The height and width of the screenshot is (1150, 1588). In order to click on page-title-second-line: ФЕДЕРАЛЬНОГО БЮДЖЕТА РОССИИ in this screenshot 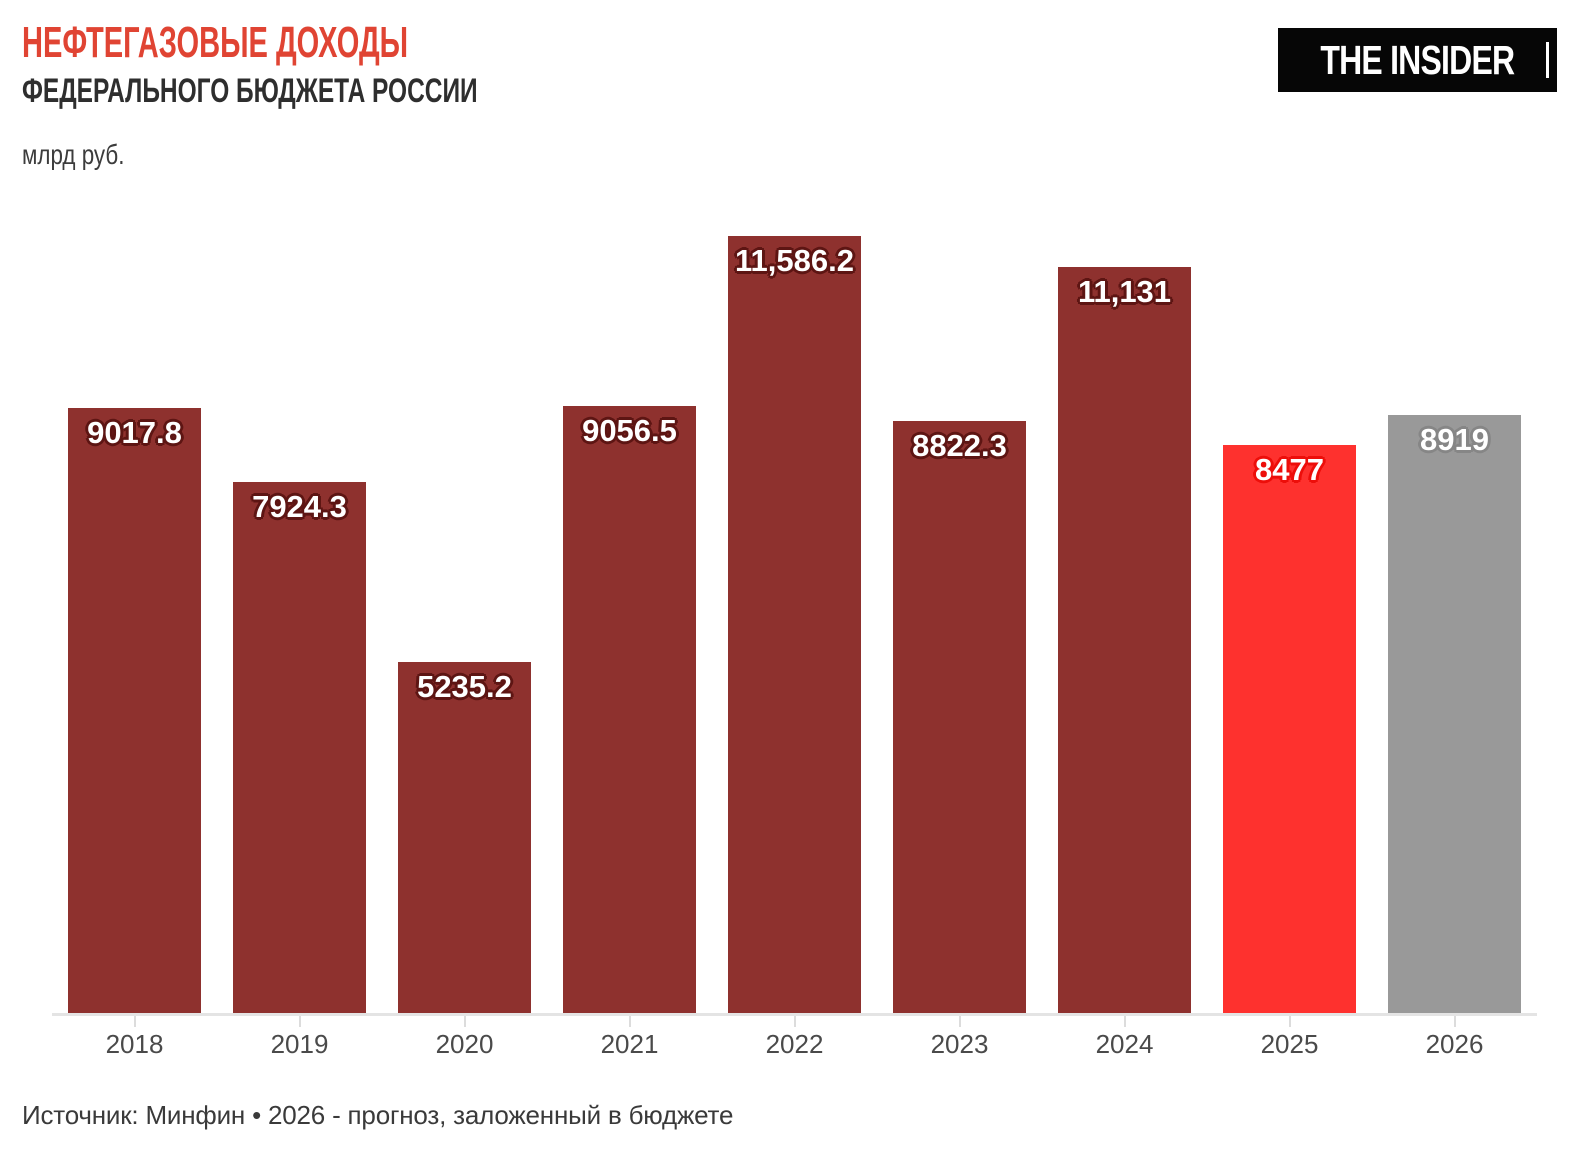, I will do `click(250, 90)`.